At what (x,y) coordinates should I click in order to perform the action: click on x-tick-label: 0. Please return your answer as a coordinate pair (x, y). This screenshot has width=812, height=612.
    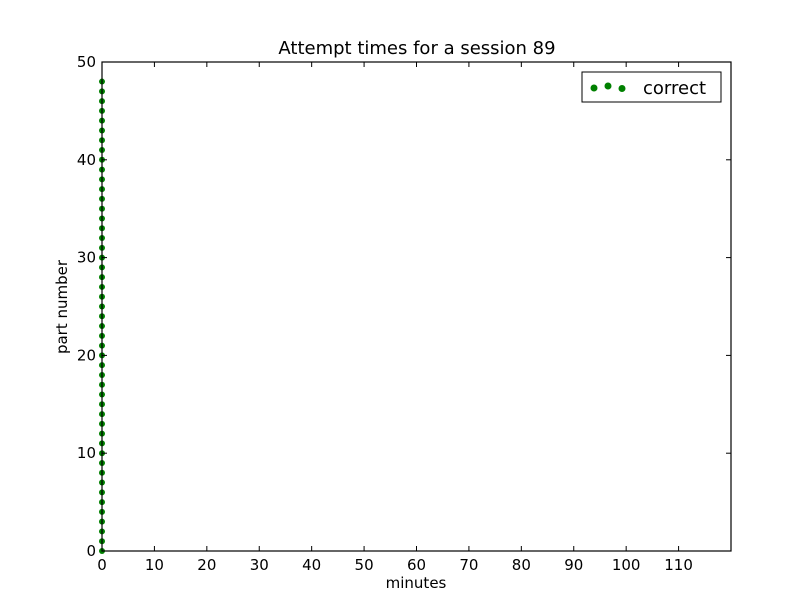
    Looking at the image, I should click on (102, 565).